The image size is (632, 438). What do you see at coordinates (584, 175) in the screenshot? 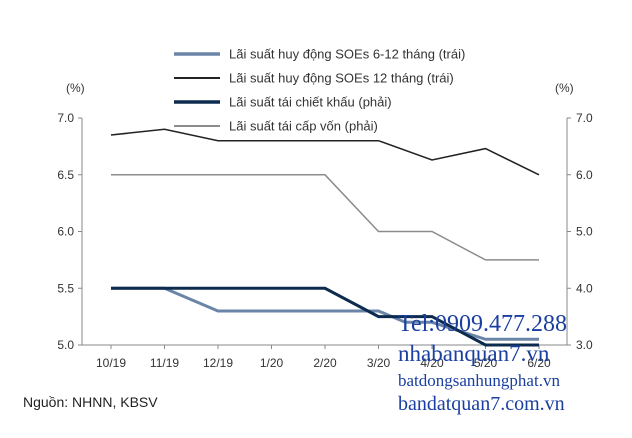
I see `right-tick-label: 6.0` at bounding box center [584, 175].